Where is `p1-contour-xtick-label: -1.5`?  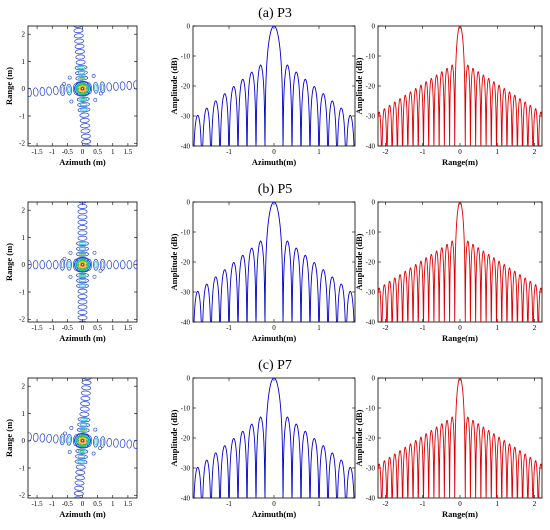 p1-contour-xtick-label: -1.5 is located at coordinates (38, 328).